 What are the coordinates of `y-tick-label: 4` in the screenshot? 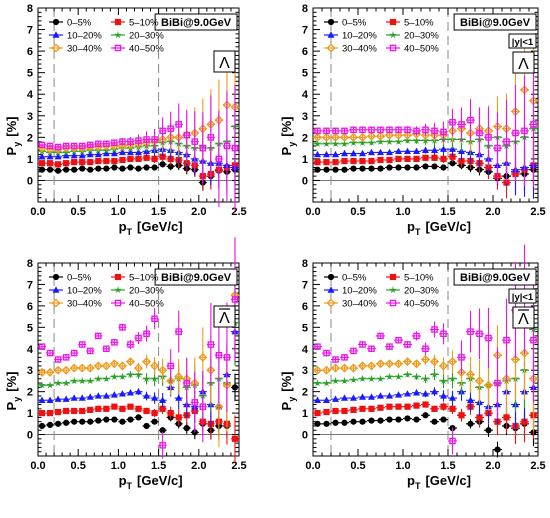 It's located at (30, 95).